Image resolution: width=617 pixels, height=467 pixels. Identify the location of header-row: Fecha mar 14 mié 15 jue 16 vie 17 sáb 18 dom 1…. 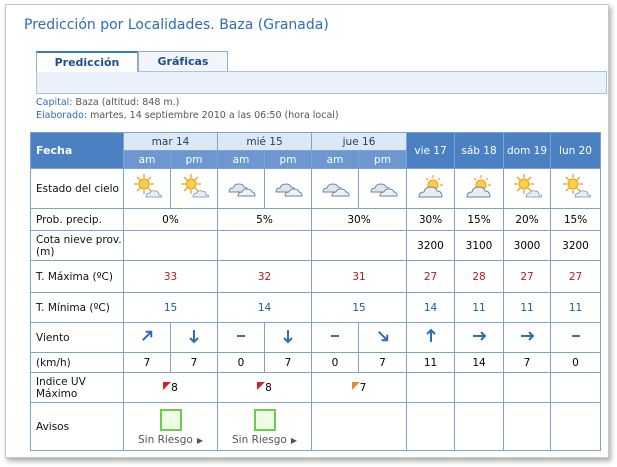
(316, 150).